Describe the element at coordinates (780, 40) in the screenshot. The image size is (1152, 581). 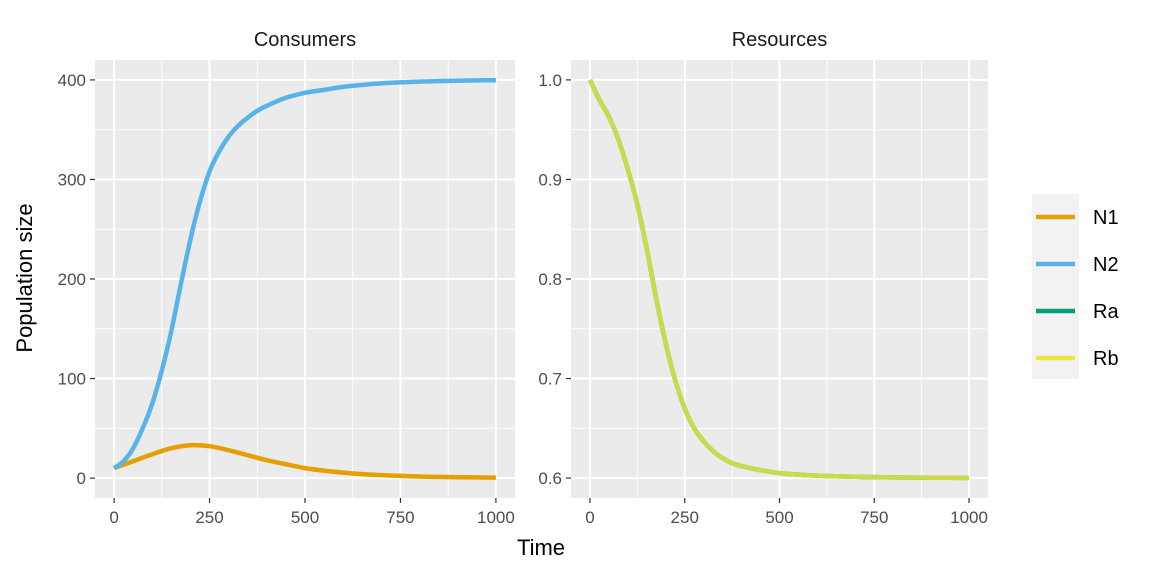
I see `panel-title: Resources` at that location.